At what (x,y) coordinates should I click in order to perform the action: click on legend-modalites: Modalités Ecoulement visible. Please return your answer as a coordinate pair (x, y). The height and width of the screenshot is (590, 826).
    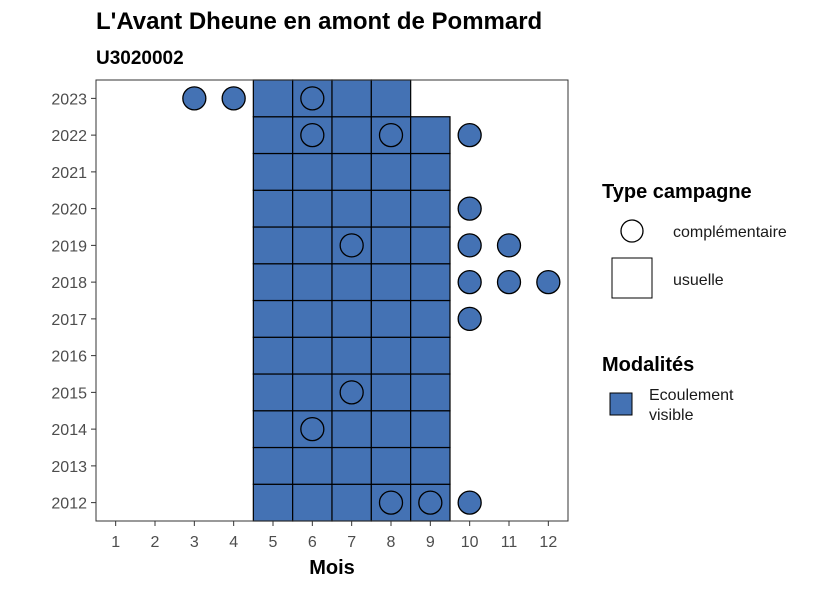
    Looking at the image, I should click on (670, 389).